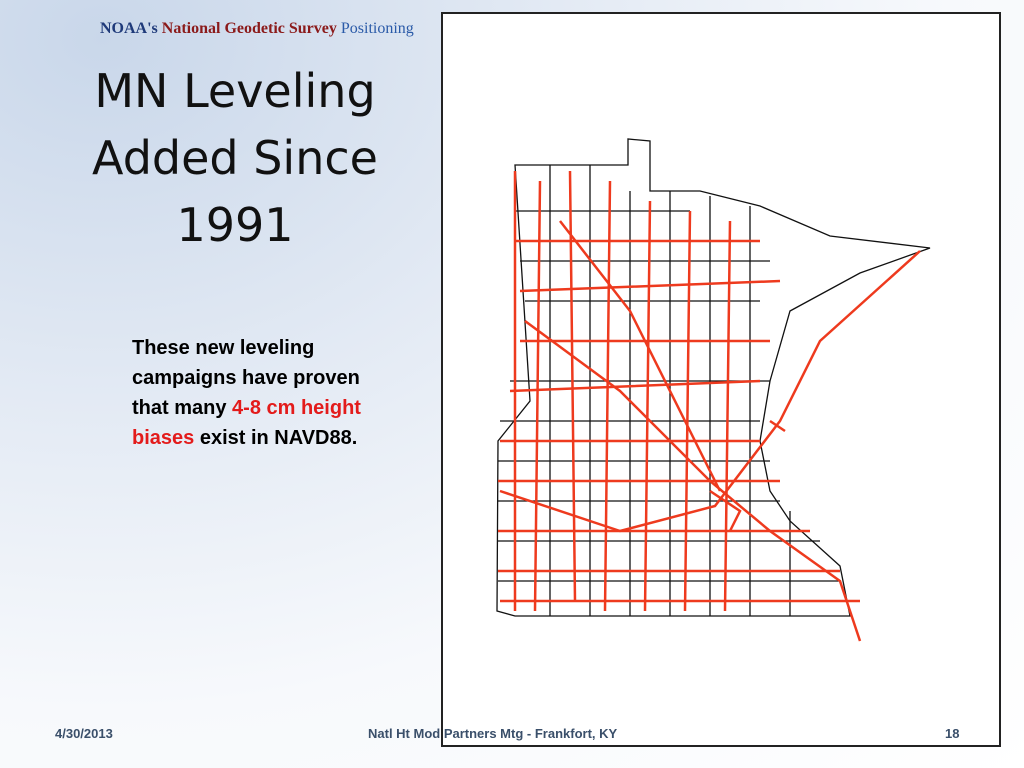  What do you see at coordinates (377, 28) in the screenshot?
I see `header-program: Positioning` at bounding box center [377, 28].